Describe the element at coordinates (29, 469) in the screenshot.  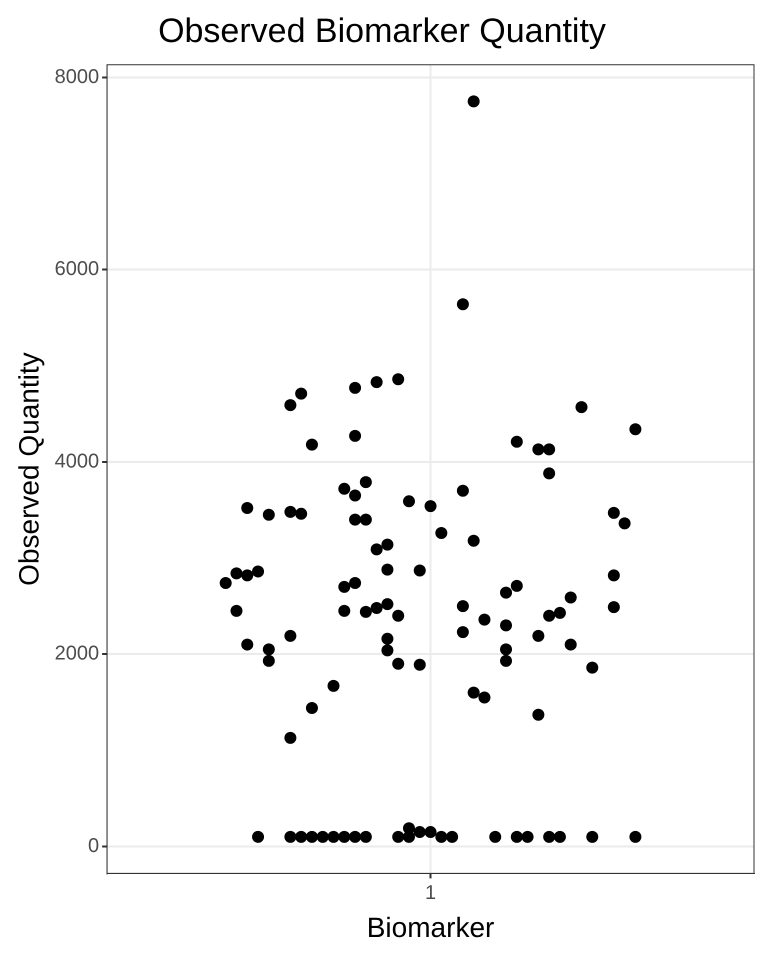
I see `y-axis-title: Observed Quantity` at that location.